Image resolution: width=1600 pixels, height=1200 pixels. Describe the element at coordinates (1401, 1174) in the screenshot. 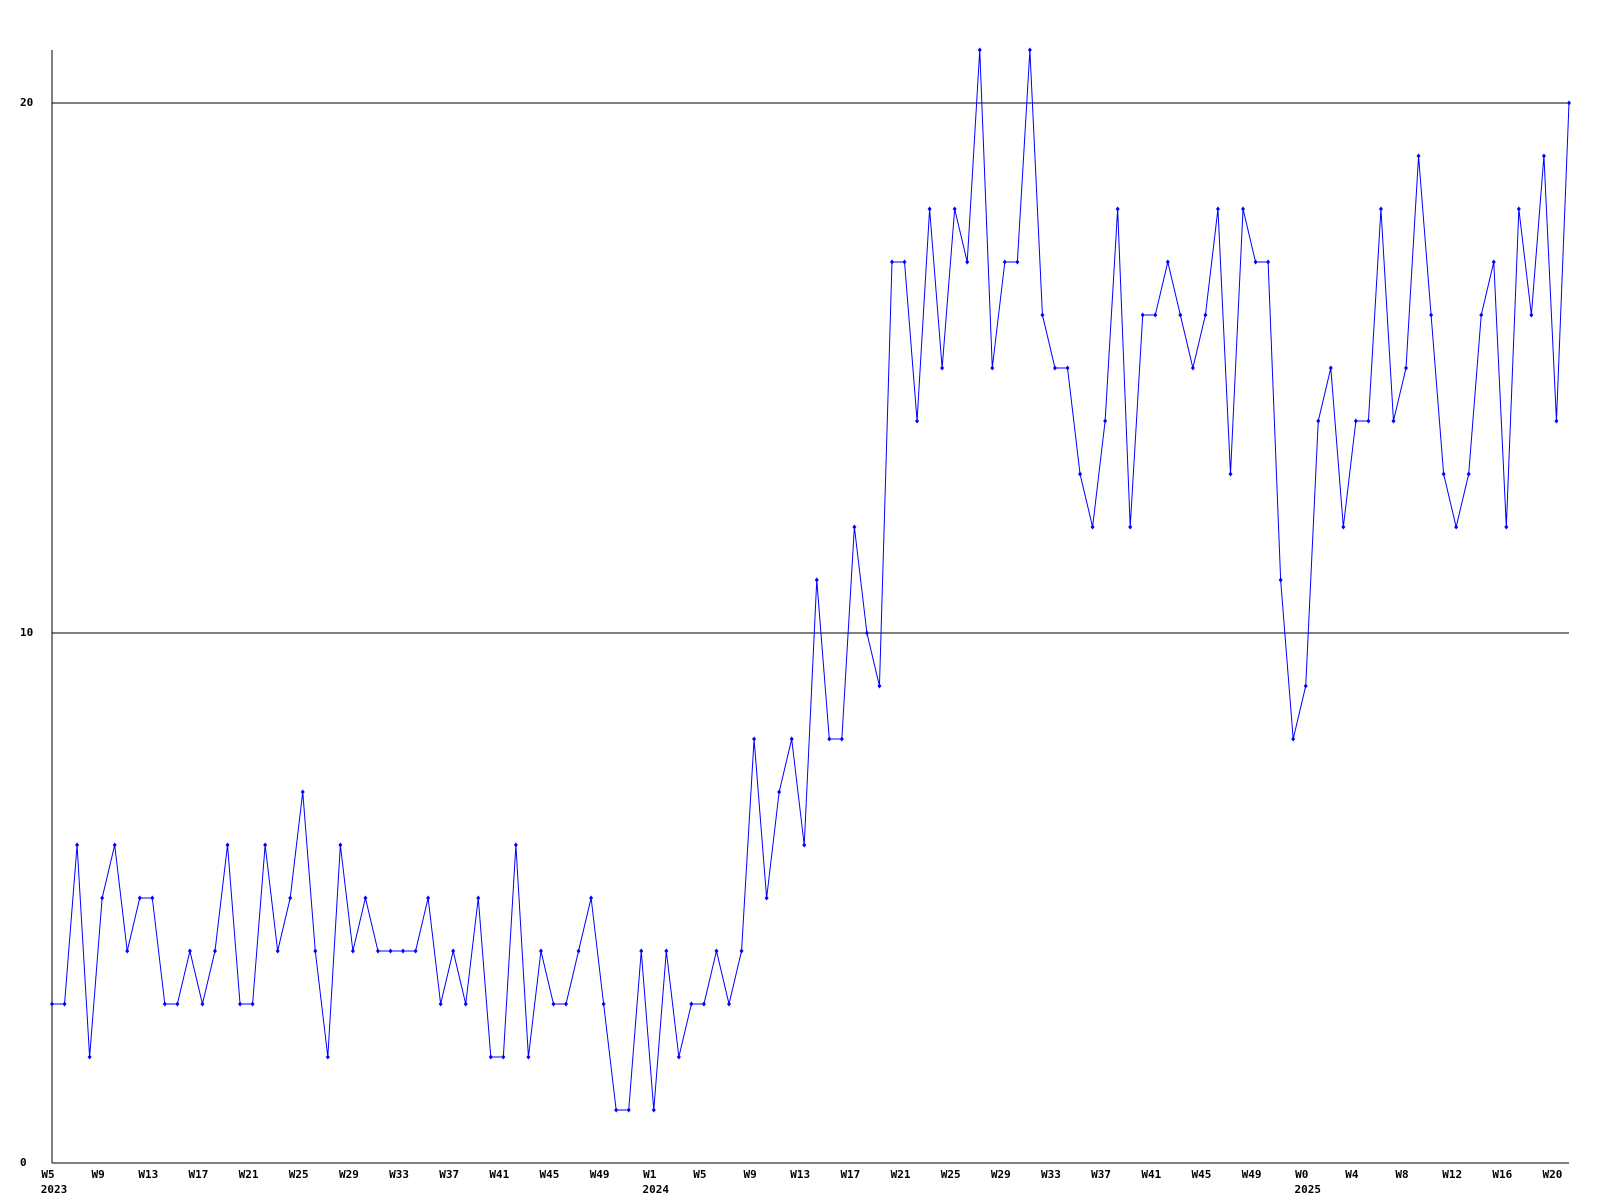

I see `x-tick-label: W8` at that location.